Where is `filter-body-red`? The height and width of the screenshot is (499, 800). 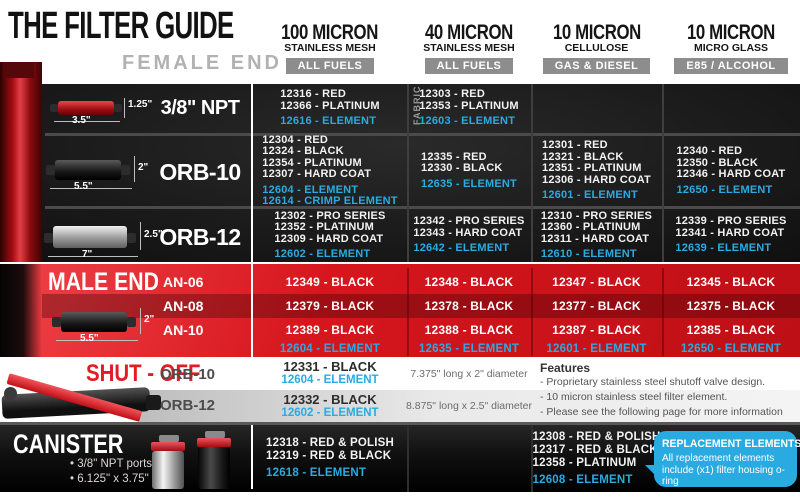
filter-body-red is located at coordinates (86, 108).